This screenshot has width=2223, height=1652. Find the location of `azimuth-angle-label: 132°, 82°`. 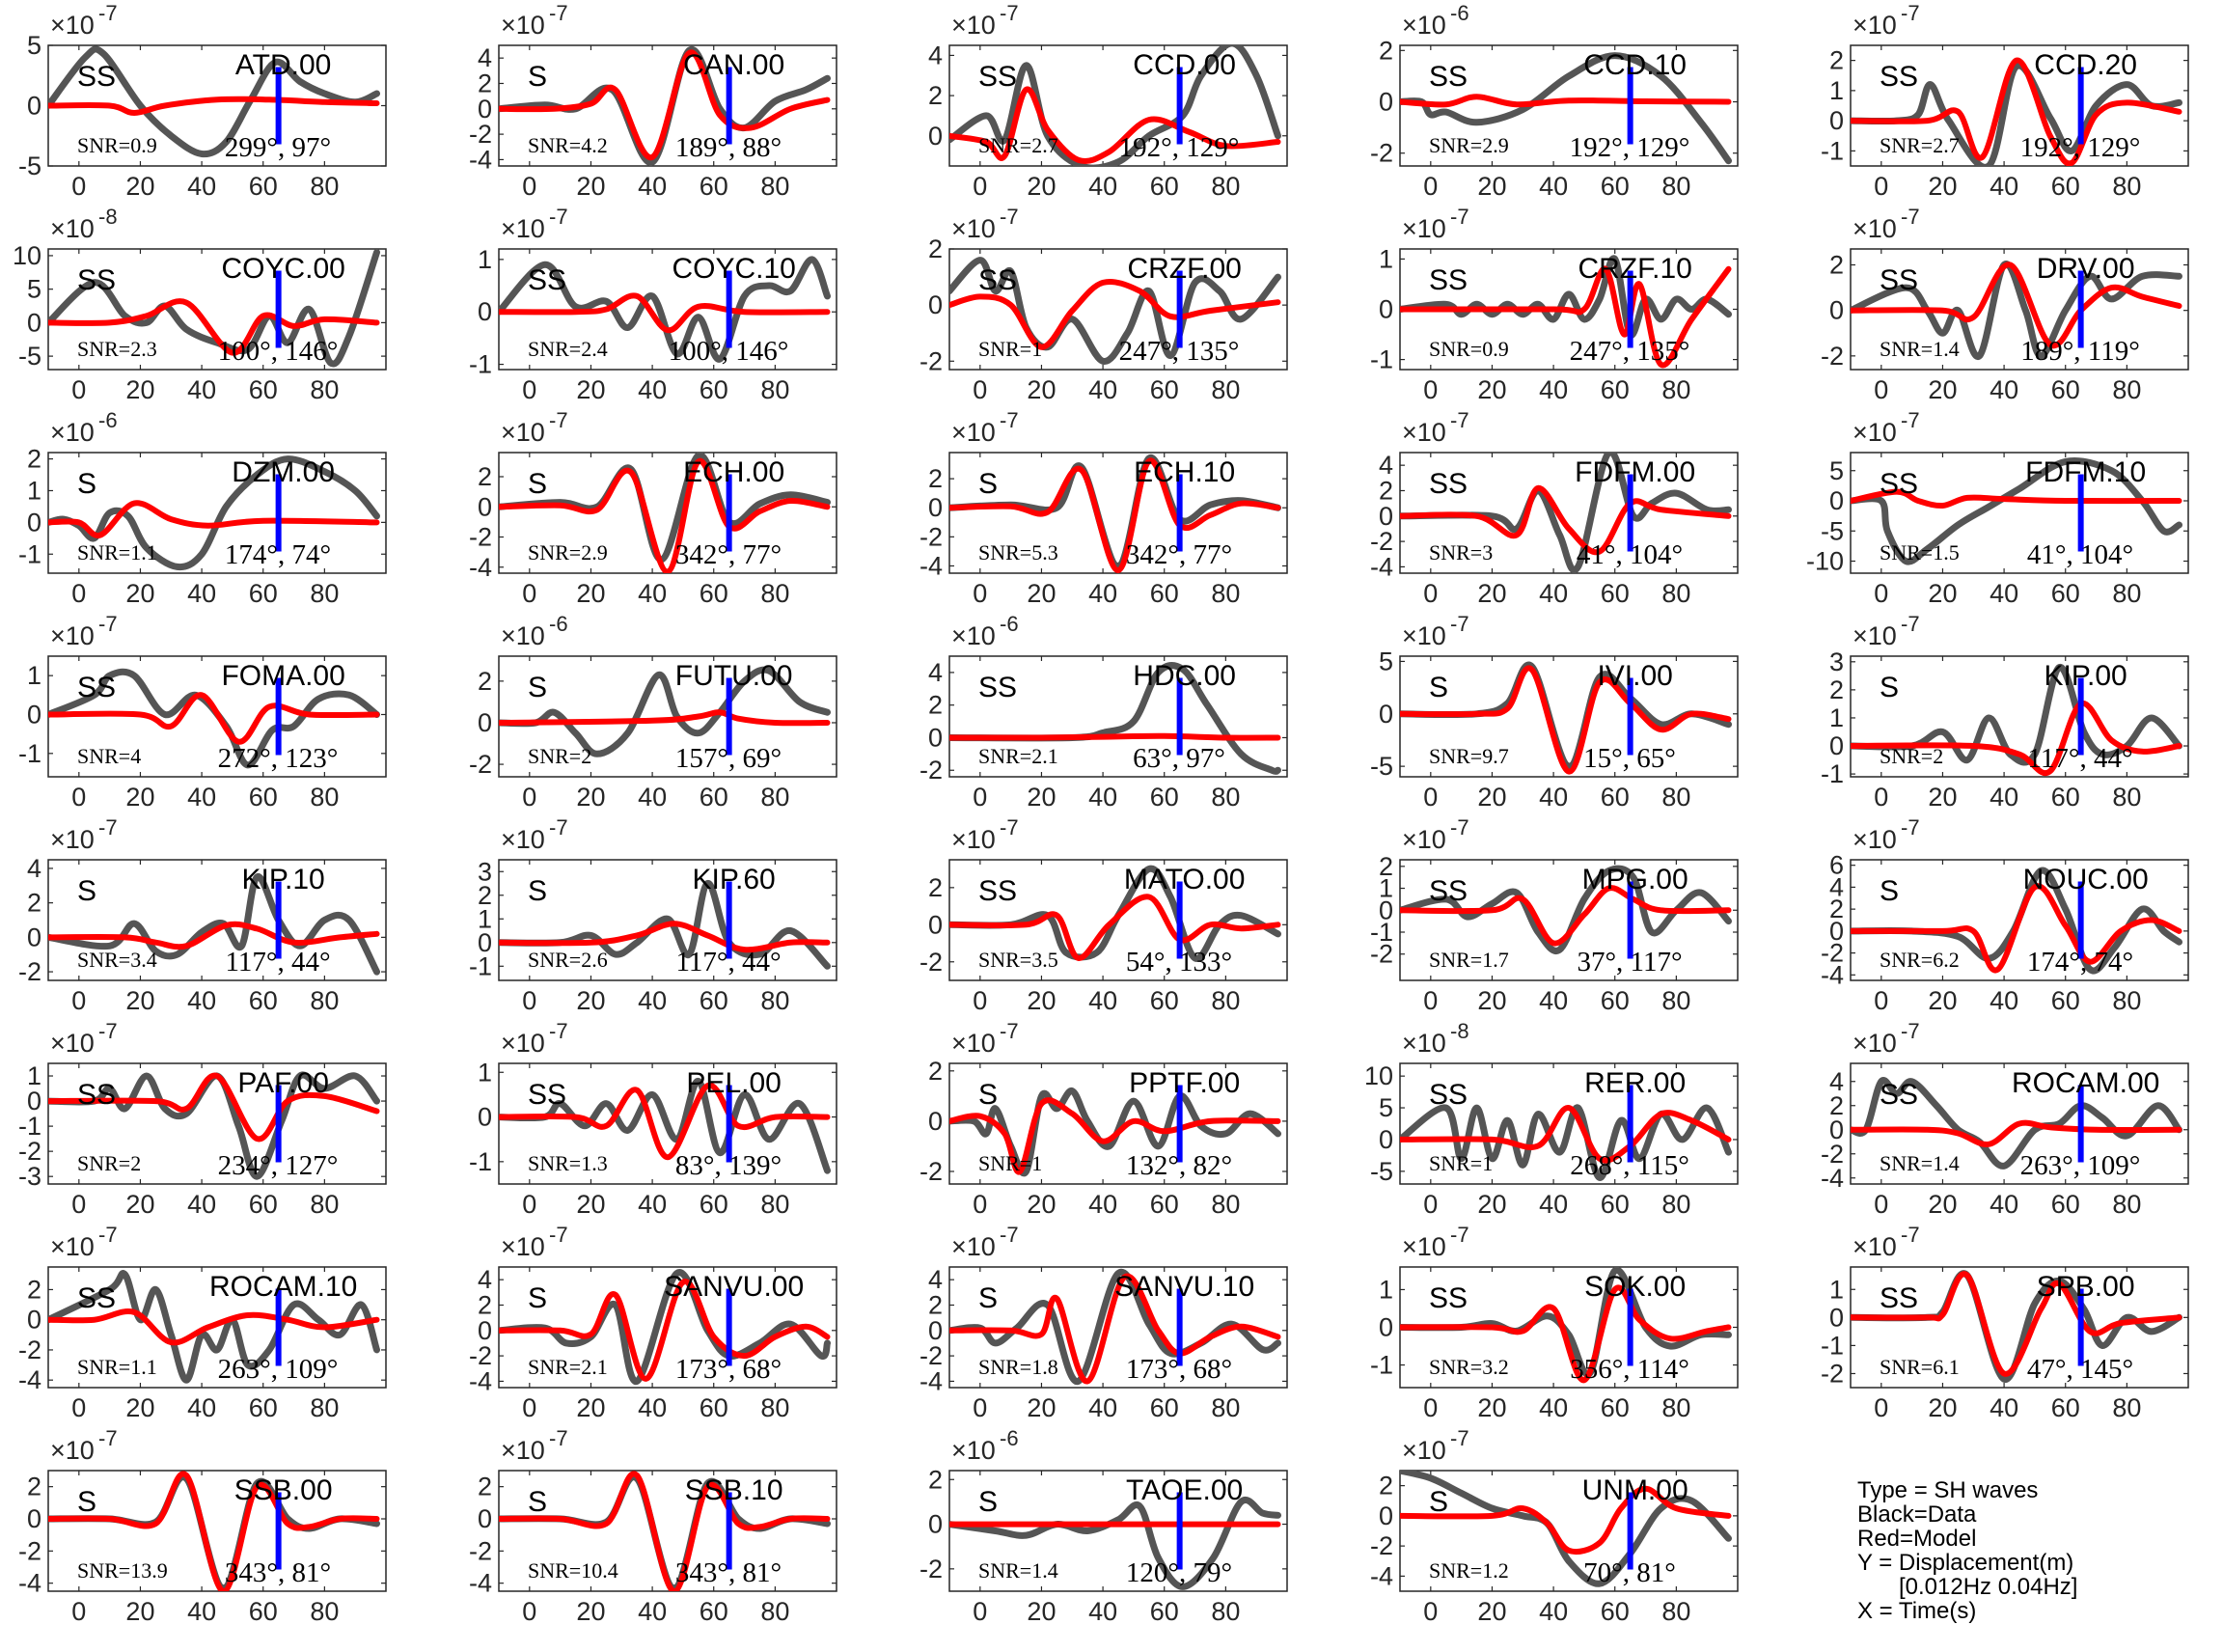

azimuth-angle-label: 132°, 82° is located at coordinates (1179, 1165).